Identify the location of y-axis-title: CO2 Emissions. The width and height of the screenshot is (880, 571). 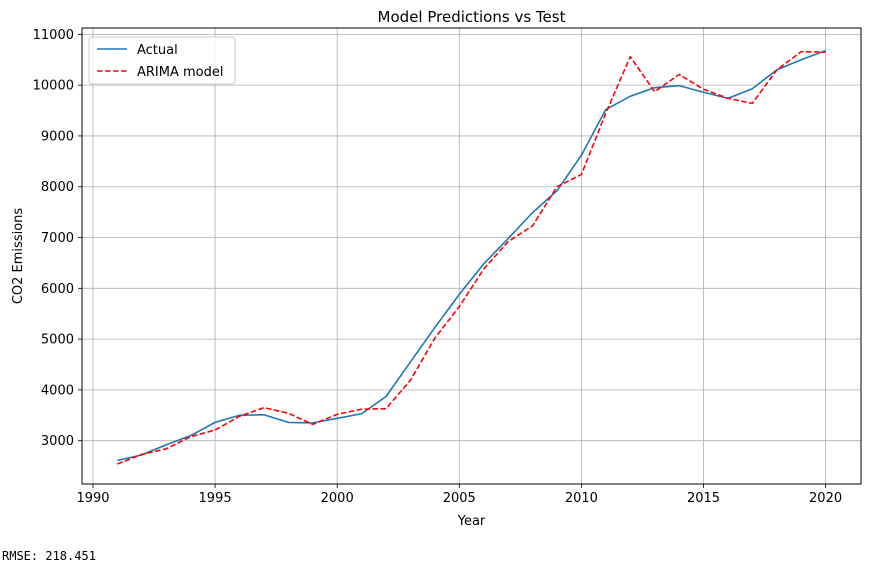
(18, 256).